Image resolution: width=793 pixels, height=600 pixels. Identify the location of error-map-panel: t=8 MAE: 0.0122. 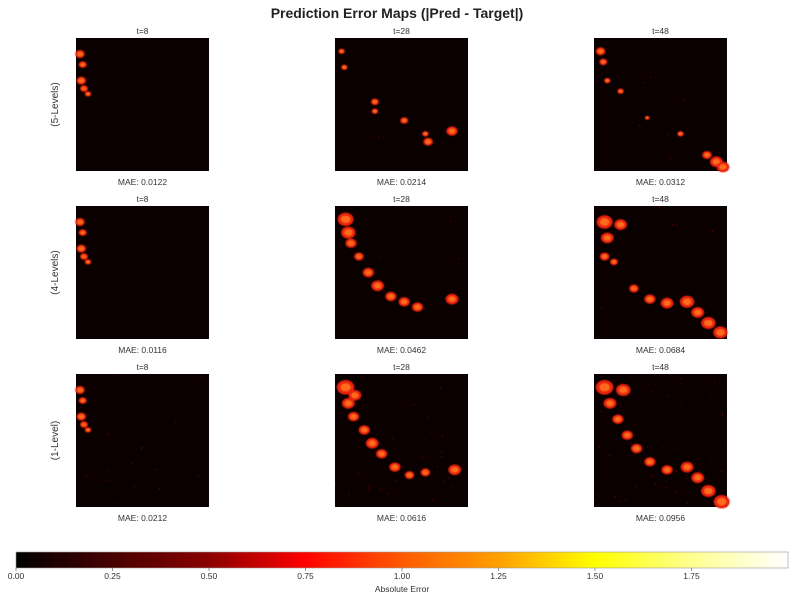
(142, 106).